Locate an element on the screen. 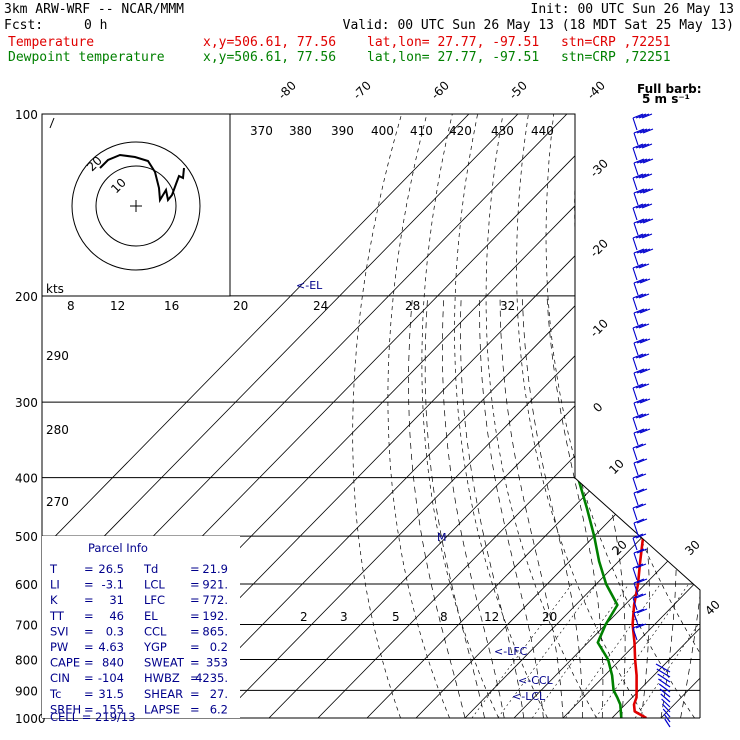  speed-tick-label: 32 is located at coordinates (507, 306).